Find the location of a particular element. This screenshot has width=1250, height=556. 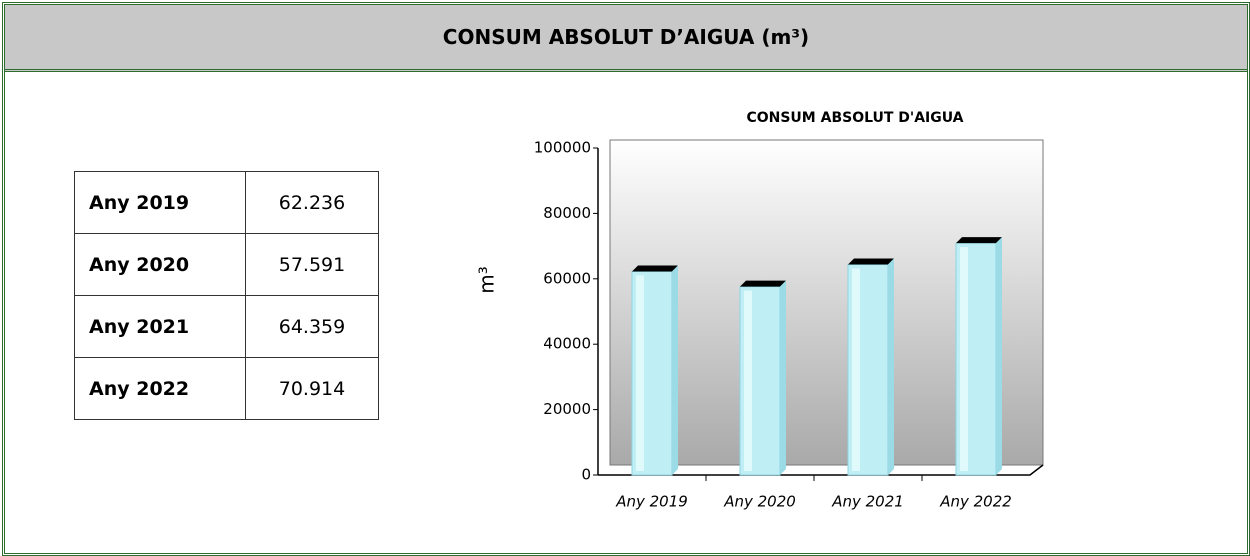

x-tick-label: Any 2022 is located at coordinates (975, 502).